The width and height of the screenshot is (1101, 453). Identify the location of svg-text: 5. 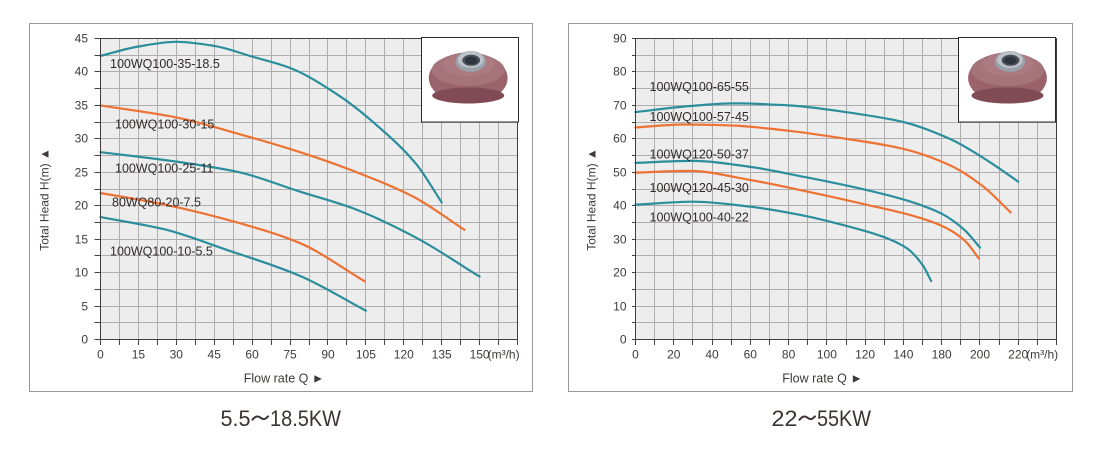
(84, 307).